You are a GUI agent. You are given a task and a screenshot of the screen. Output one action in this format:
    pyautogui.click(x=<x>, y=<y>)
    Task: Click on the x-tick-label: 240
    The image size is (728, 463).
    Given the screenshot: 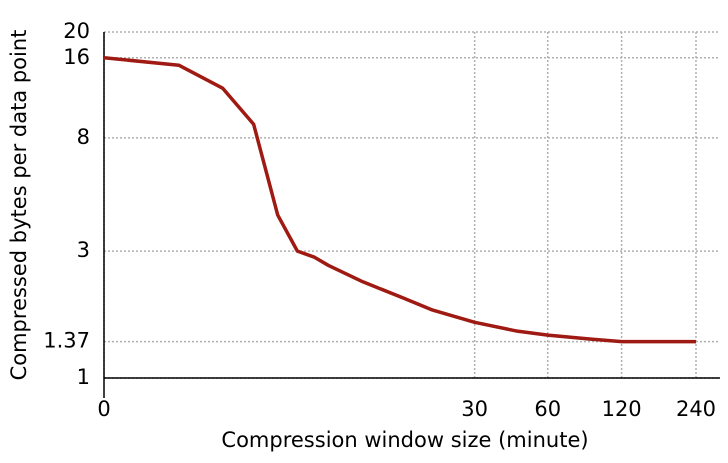 What is the action you would take?
    pyautogui.click(x=696, y=409)
    